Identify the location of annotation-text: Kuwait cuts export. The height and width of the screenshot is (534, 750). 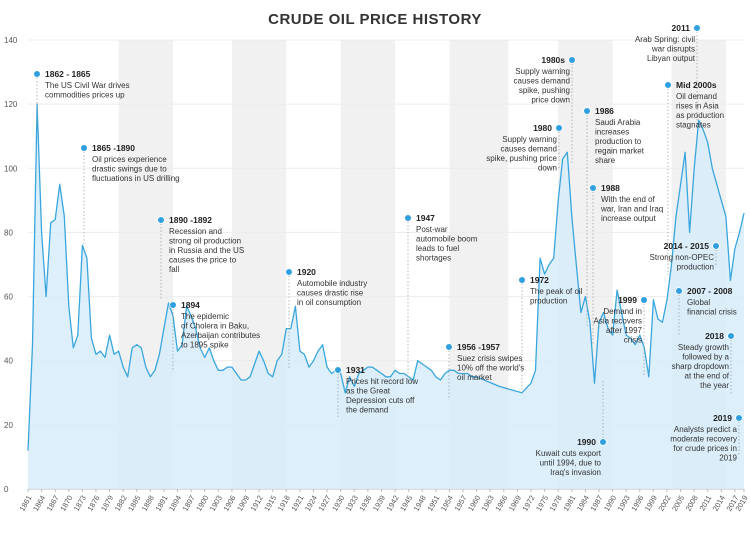
(569, 453).